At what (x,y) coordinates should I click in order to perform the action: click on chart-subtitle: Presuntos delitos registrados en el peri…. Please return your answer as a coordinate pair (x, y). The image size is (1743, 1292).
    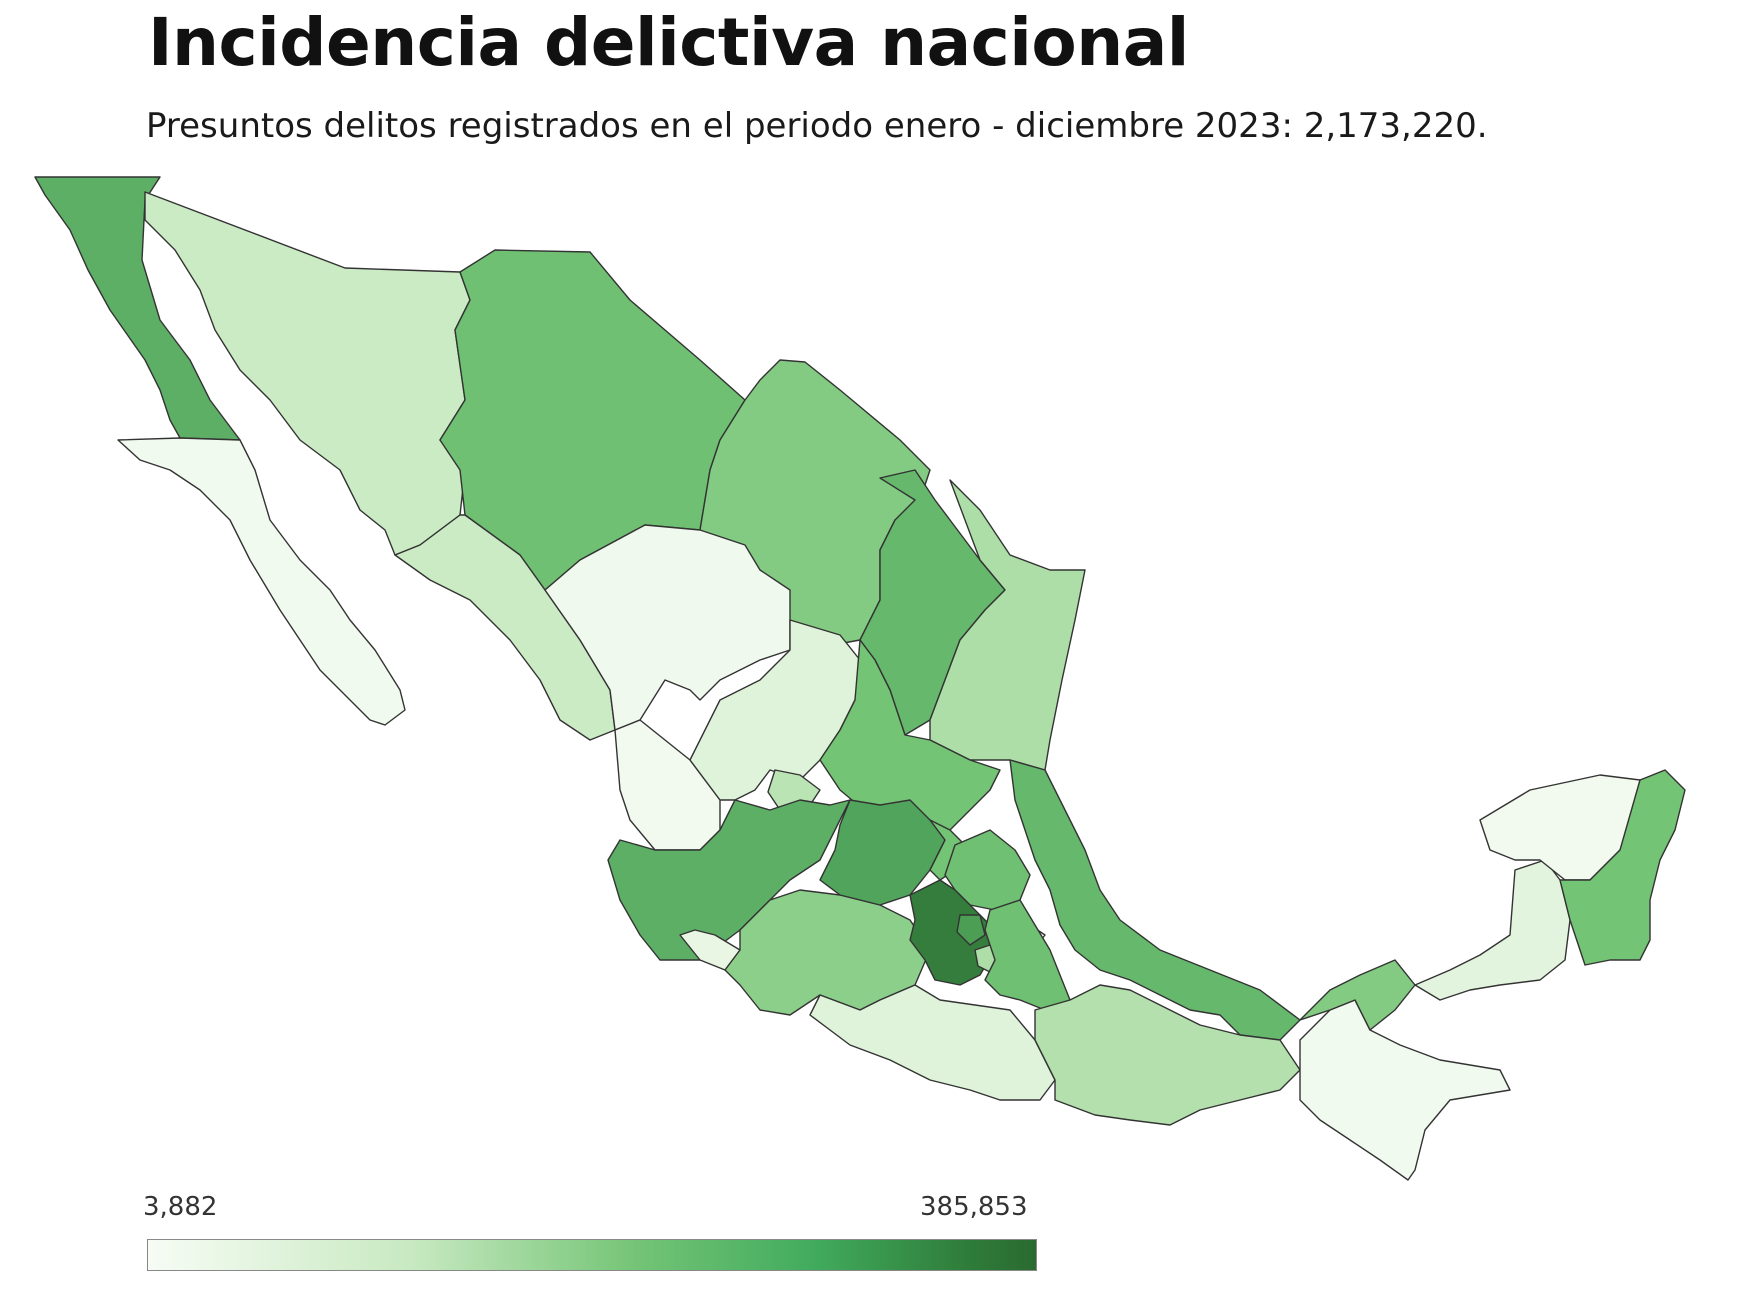
    Looking at the image, I should click on (817, 126).